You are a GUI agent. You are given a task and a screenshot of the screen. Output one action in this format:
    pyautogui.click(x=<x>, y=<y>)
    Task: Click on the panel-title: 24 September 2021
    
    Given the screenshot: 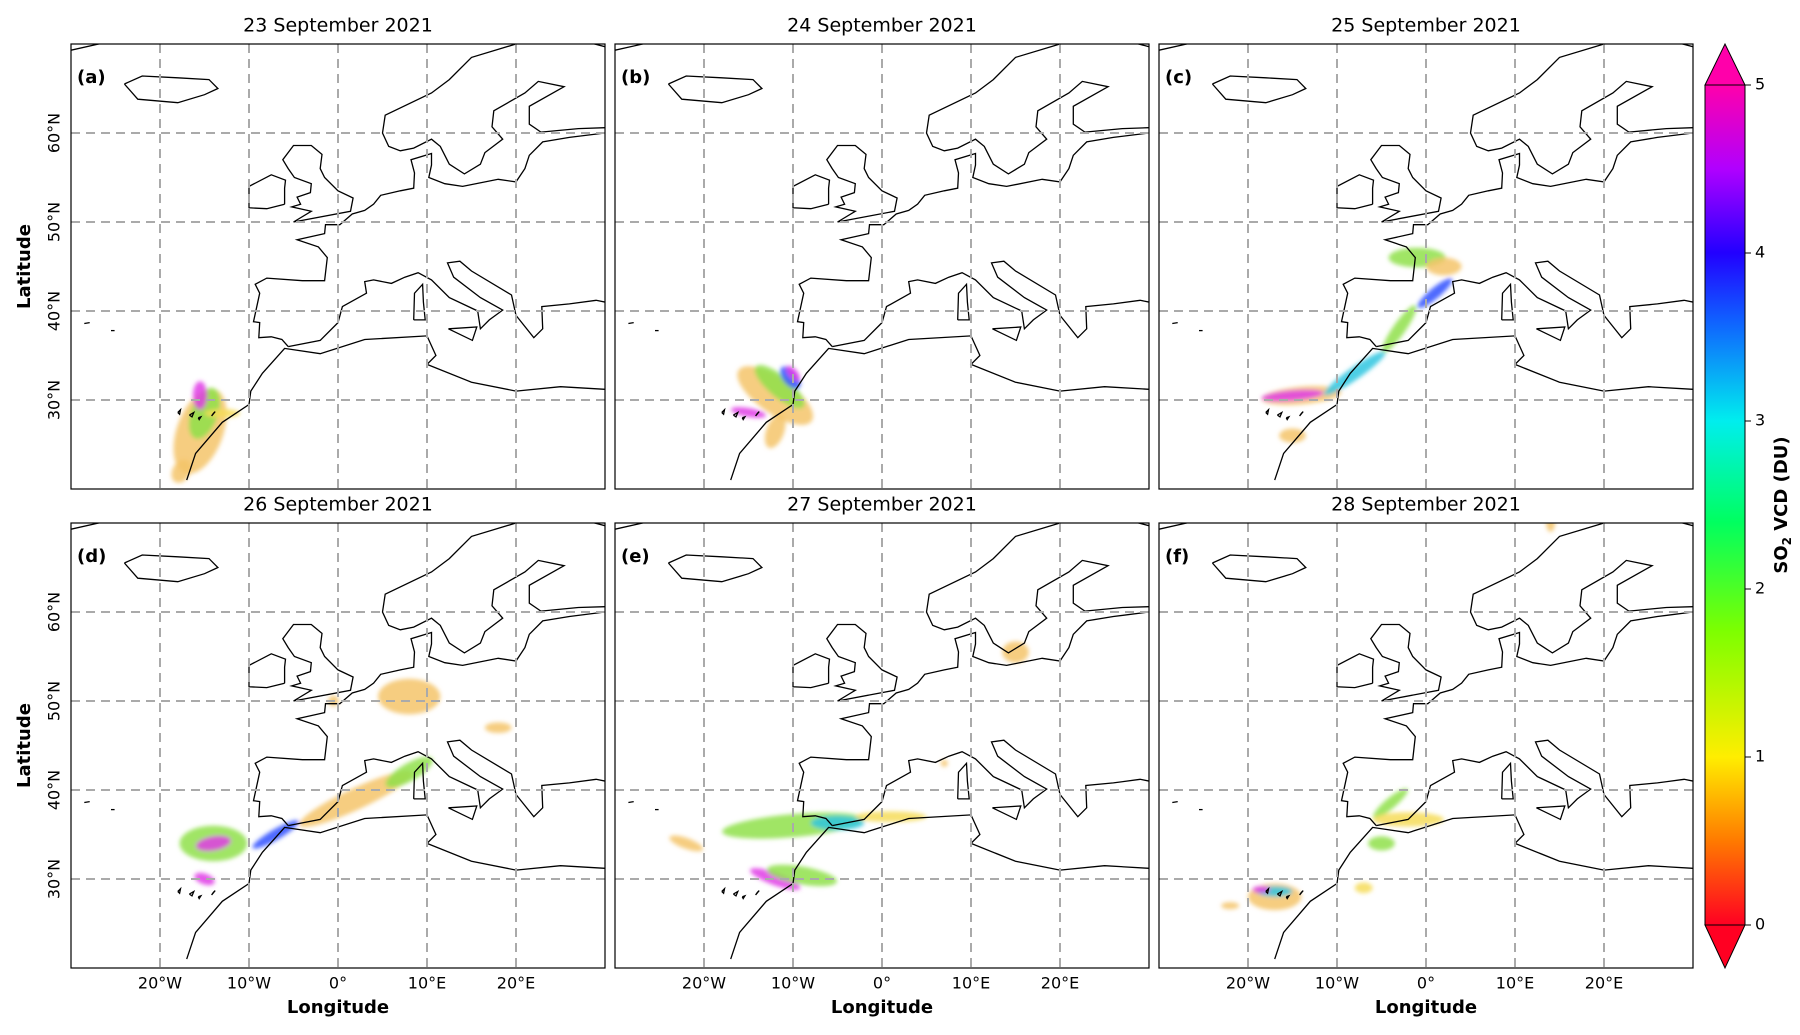 What is the action you would take?
    pyautogui.click(x=882, y=26)
    